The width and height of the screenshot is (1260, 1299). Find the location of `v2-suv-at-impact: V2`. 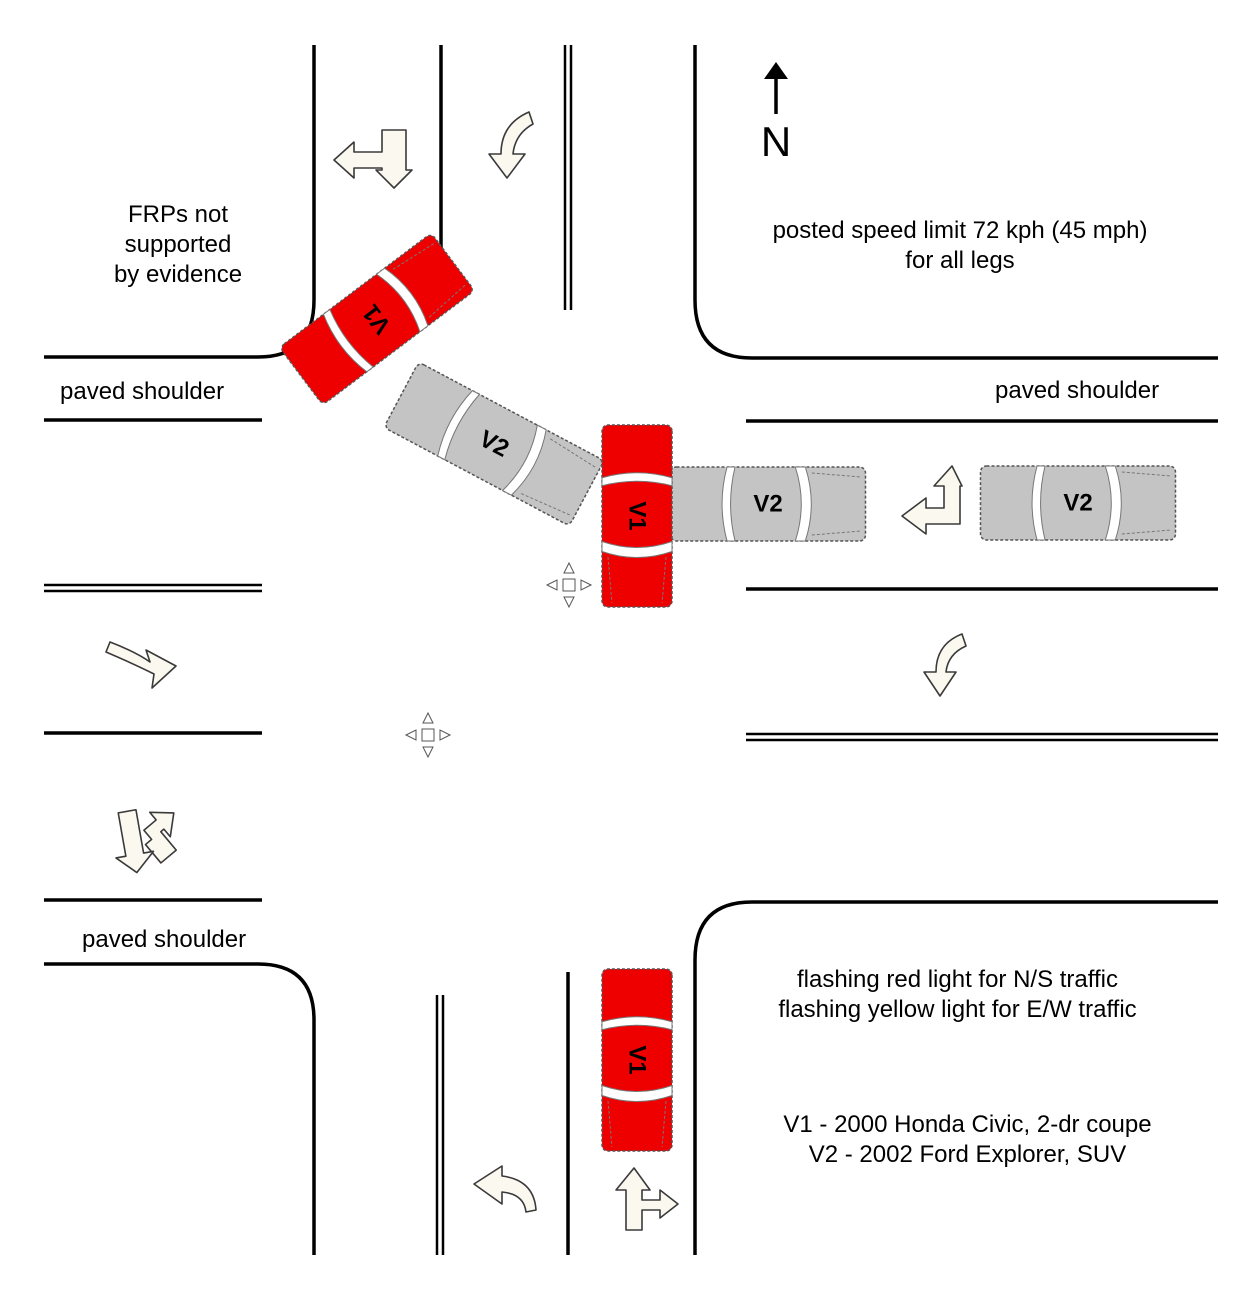

v2-suv-at-impact: V2 is located at coordinates (768, 504).